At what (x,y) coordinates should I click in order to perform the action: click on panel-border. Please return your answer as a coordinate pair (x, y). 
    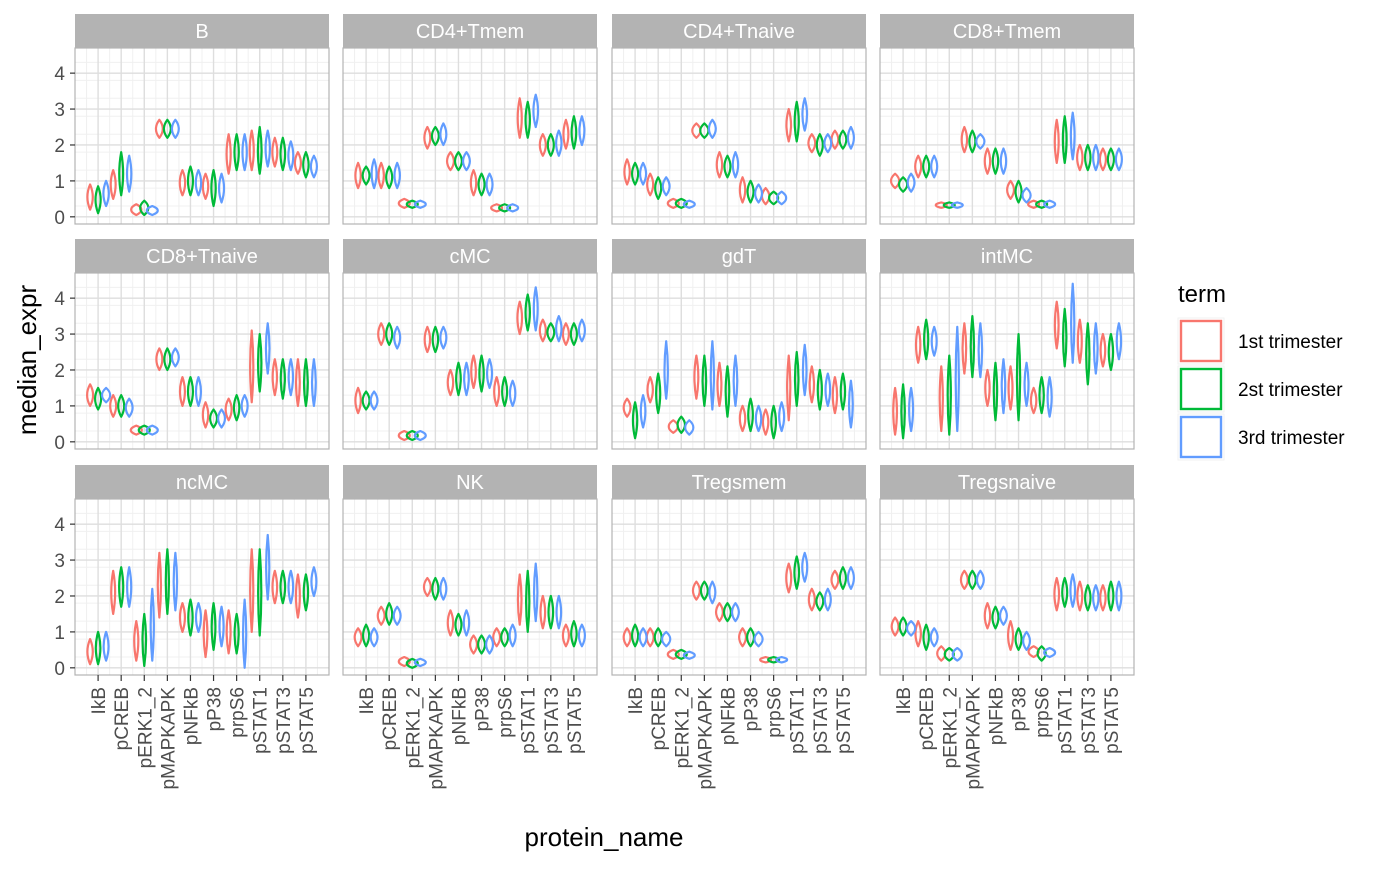
    Looking at the image, I should click on (470, 361).